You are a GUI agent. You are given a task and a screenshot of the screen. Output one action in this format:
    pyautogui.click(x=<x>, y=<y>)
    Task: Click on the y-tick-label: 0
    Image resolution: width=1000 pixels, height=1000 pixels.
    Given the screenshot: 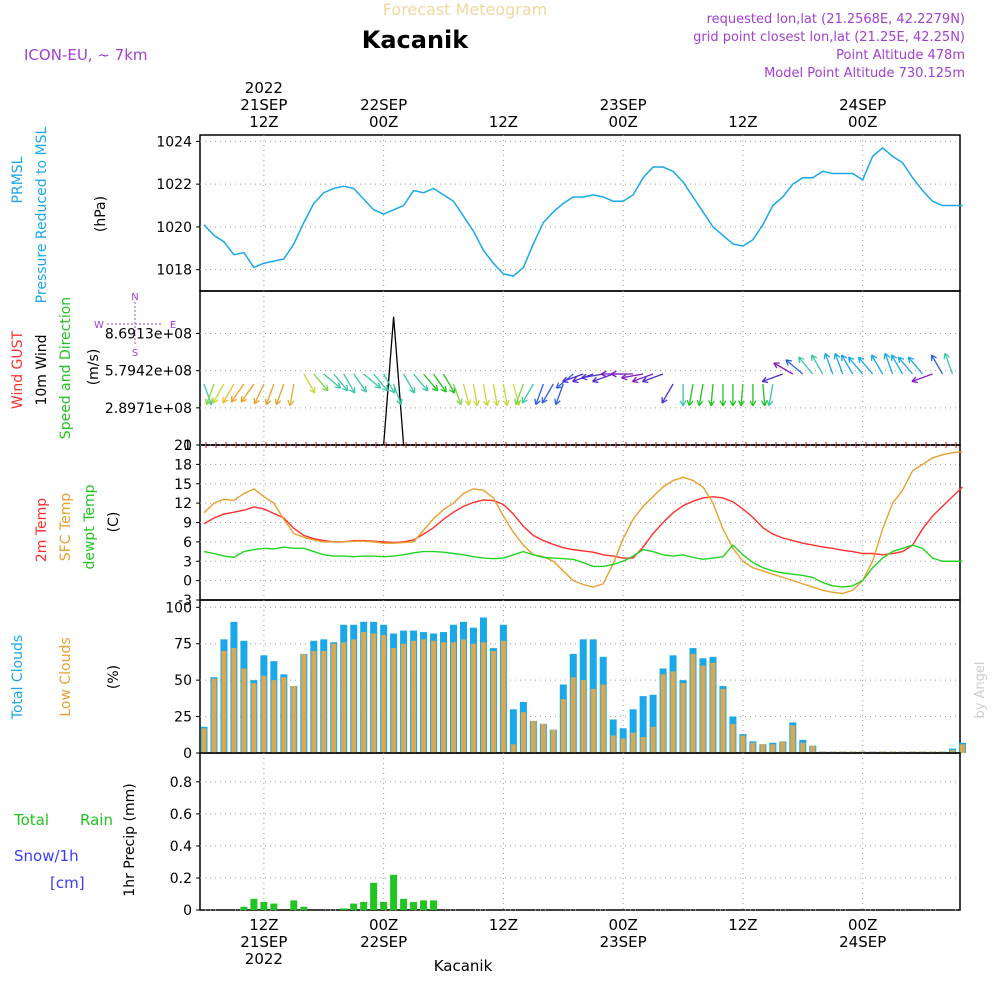 What is the action you would take?
    pyautogui.click(x=187, y=911)
    